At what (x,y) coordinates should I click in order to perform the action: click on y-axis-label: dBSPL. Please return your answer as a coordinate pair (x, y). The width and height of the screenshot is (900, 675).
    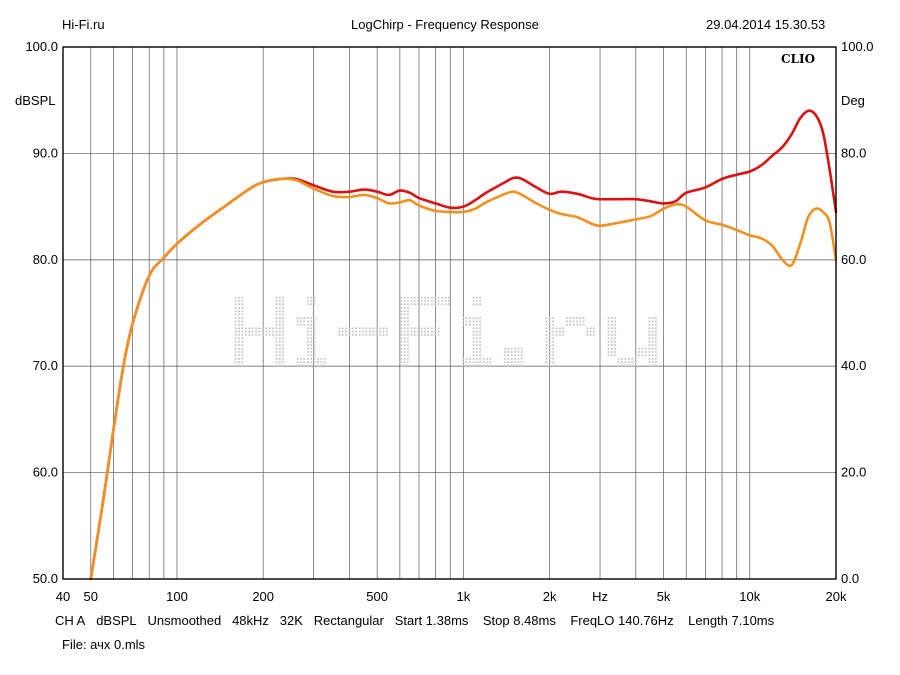
    Looking at the image, I should click on (35, 100).